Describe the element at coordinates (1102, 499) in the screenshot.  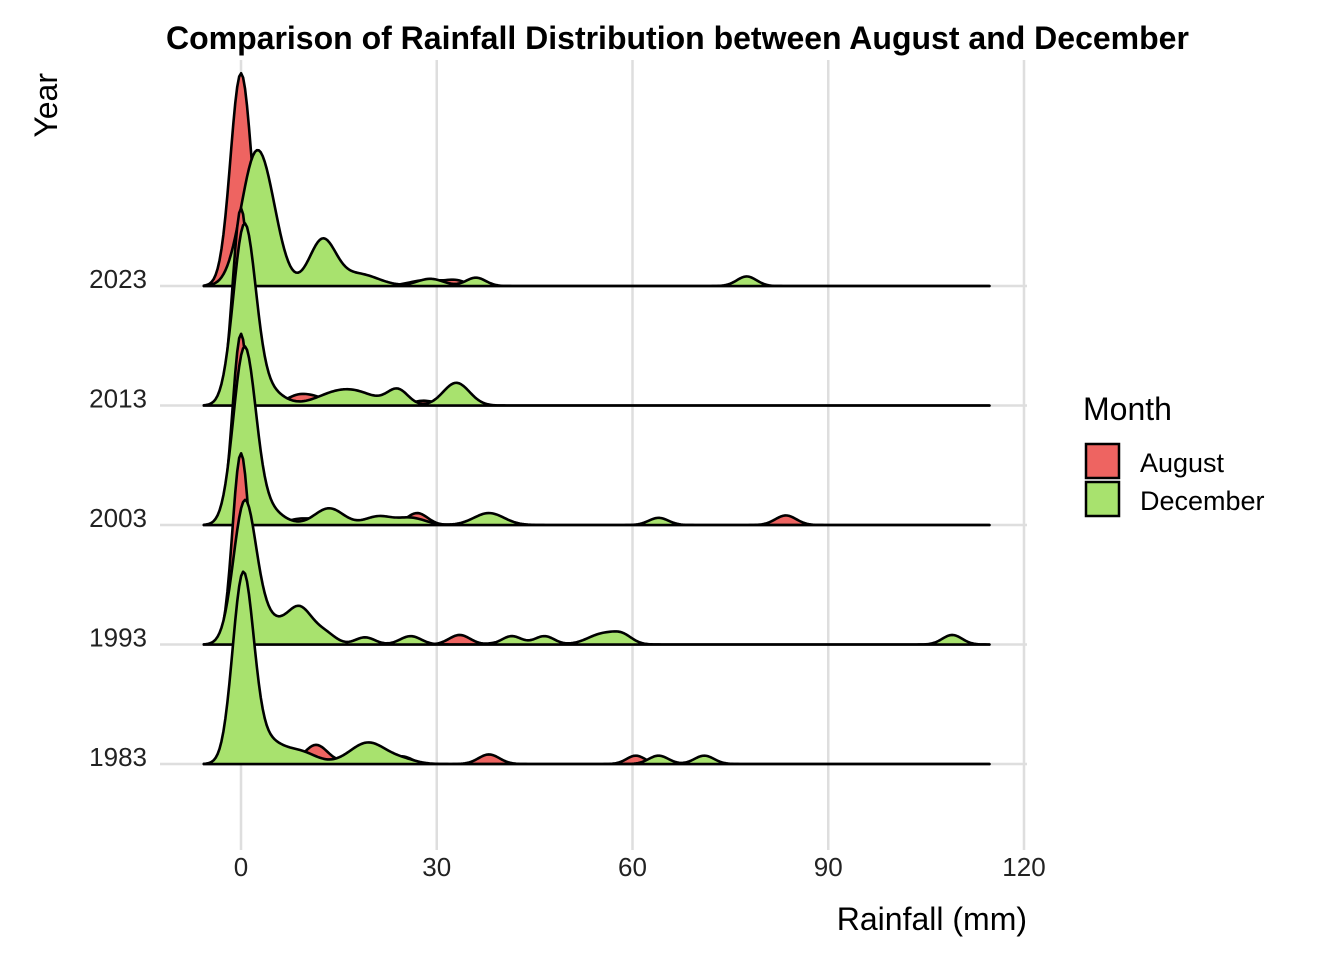
I see `legend-swatch-december` at that location.